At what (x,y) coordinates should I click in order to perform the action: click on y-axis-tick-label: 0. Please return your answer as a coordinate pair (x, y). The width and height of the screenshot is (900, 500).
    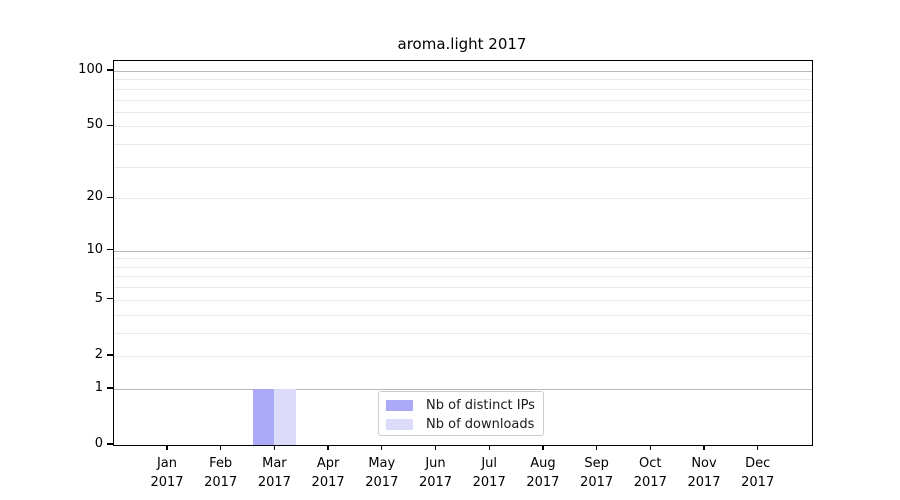
    Looking at the image, I should click on (98, 443).